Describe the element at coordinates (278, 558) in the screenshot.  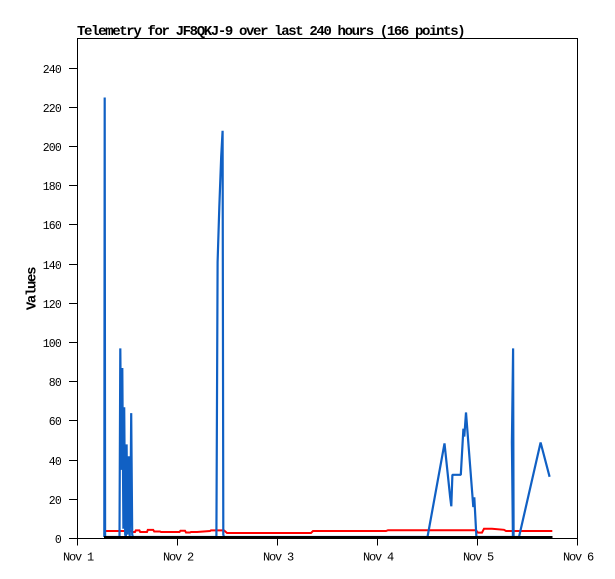
I see `svg-text: Nov 3` at that location.